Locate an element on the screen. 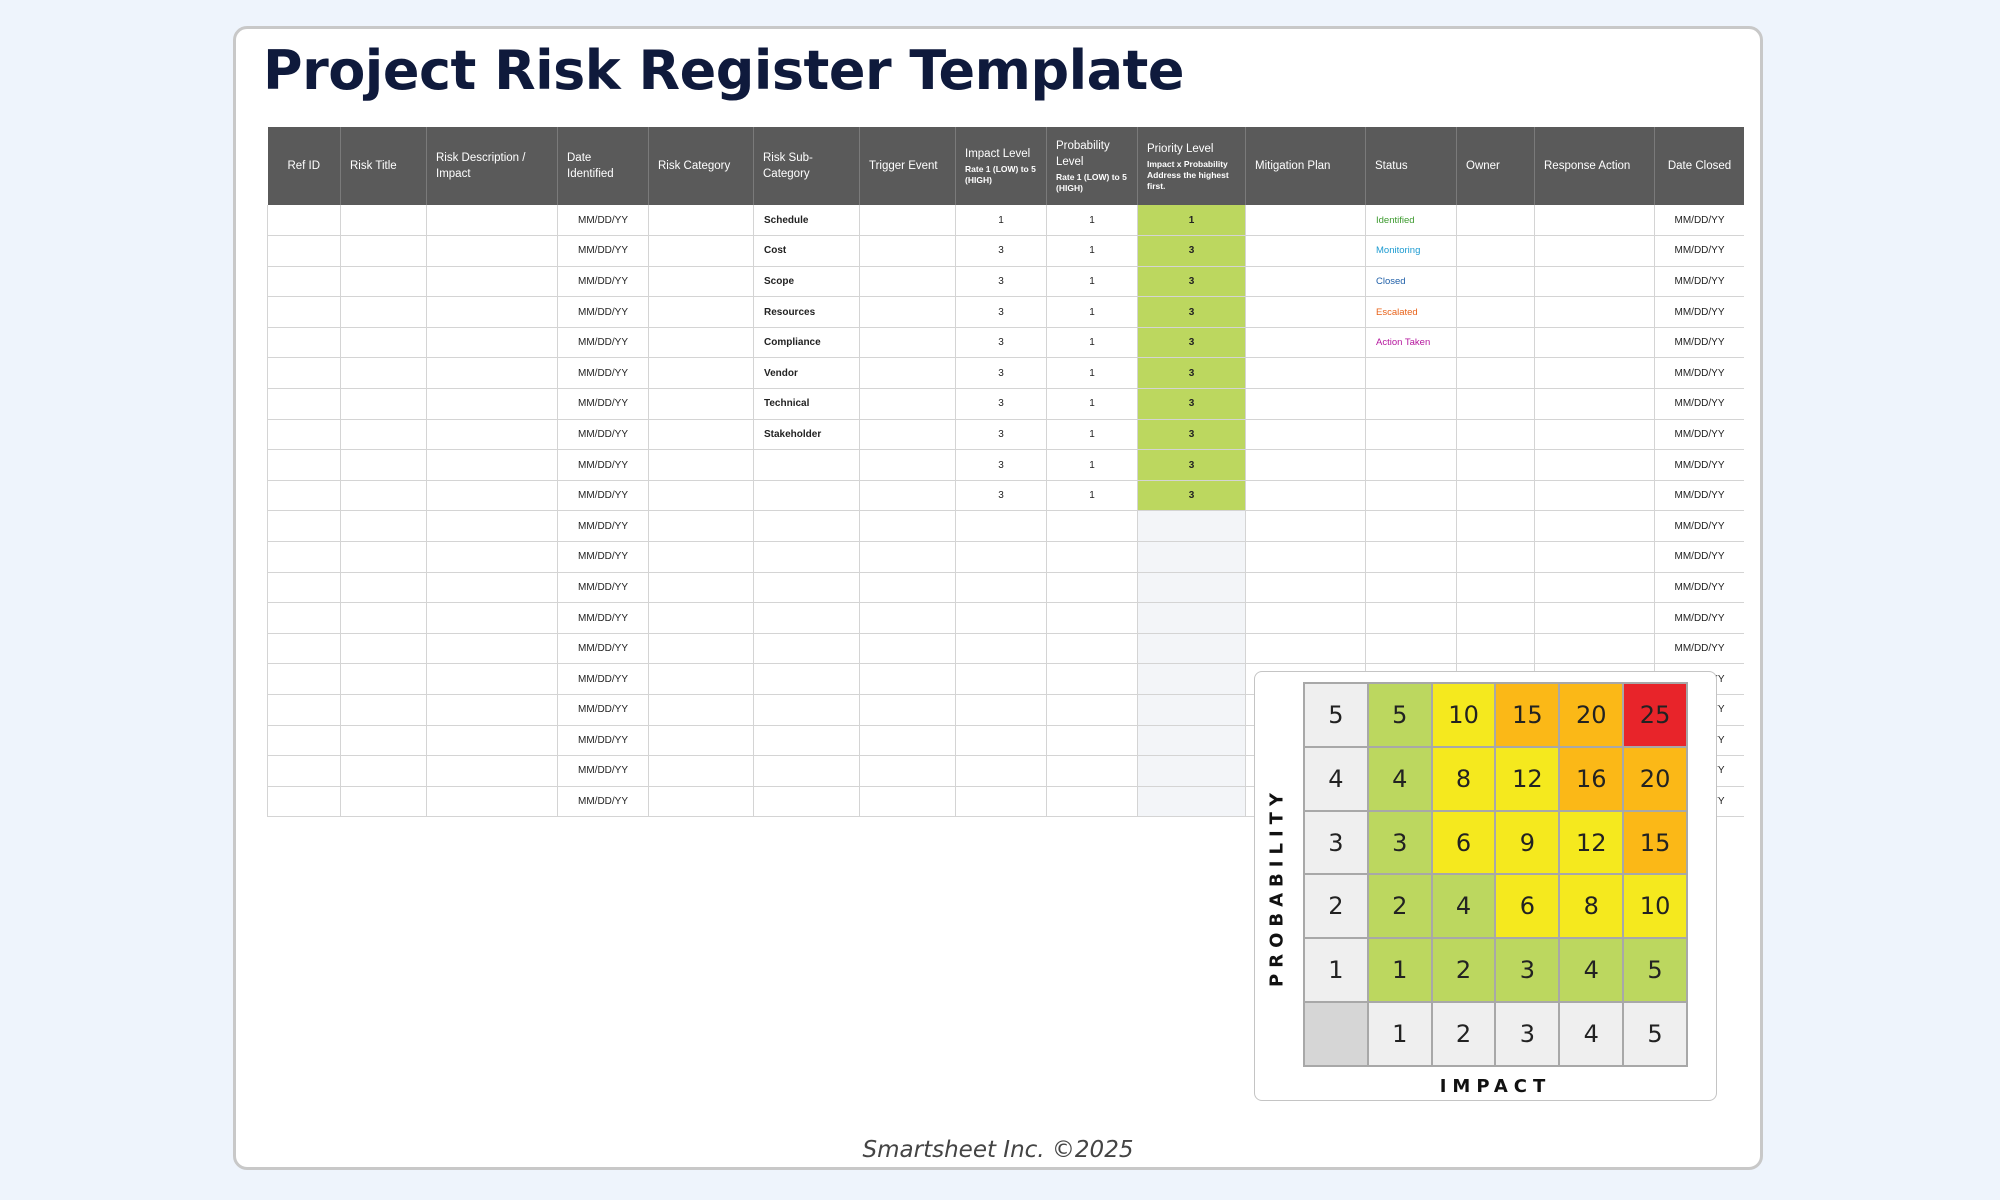 Image resolution: width=2000 pixels, height=1200 pixels. table-cell: Technical is located at coordinates (806, 404).